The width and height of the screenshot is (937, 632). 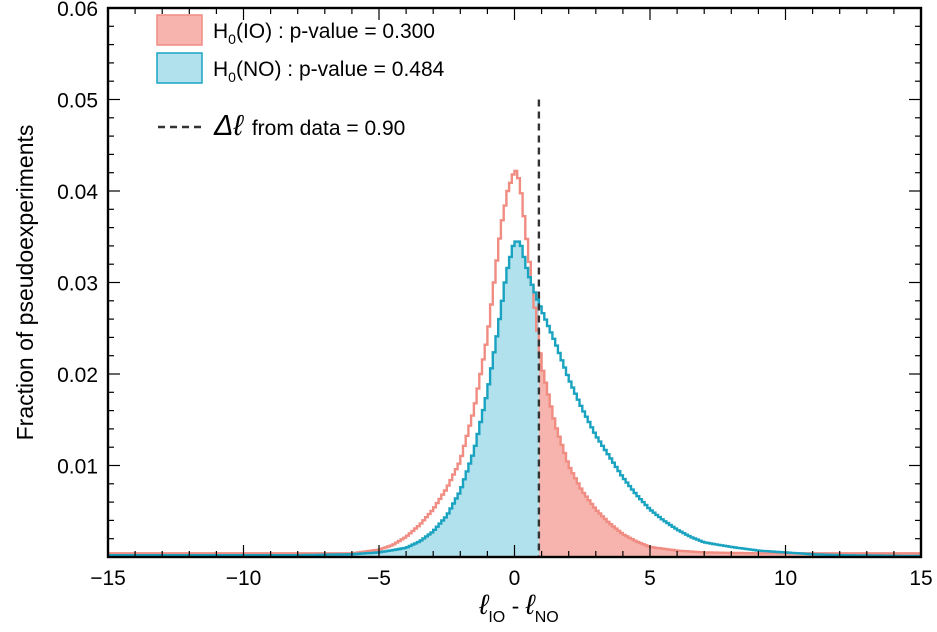 What do you see at coordinates (77, 10) in the screenshot?
I see `y-tick-label: 0.06` at bounding box center [77, 10].